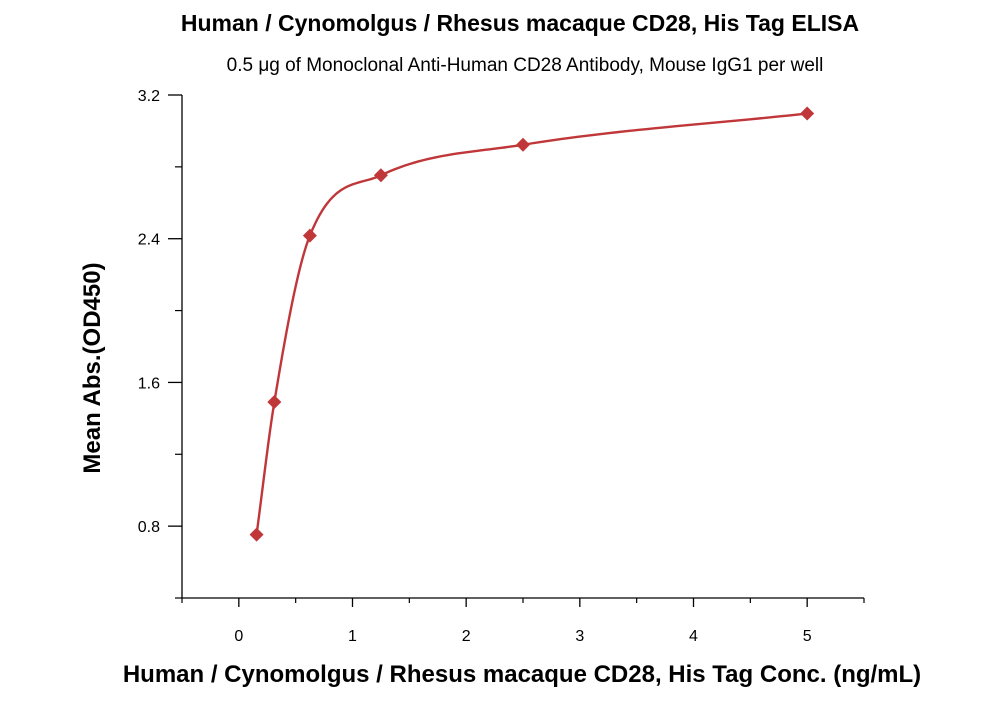 The height and width of the screenshot is (707, 1000). Describe the element at coordinates (149, 96) in the screenshot. I see `y-tick-label: 3.2` at that location.